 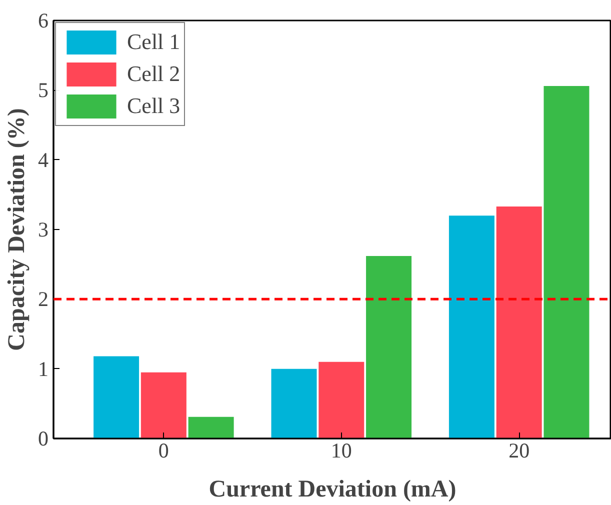 I want to click on y-axis-title: Capacity Deviation (%), so click(x=17, y=229).